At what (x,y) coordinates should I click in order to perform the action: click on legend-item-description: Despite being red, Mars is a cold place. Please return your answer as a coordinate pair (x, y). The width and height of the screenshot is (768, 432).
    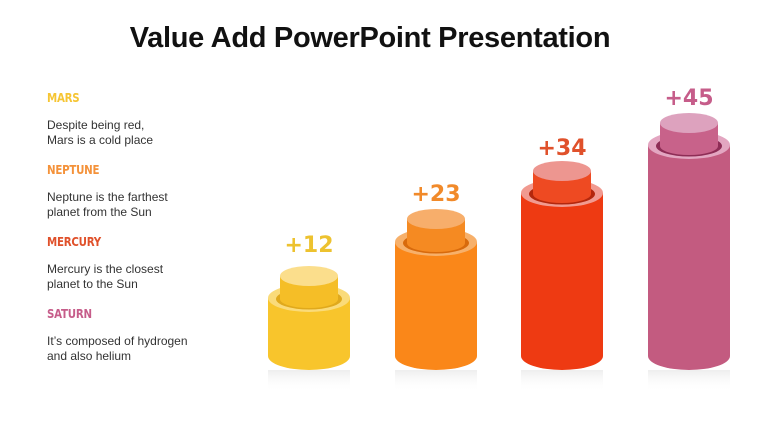
    Looking at the image, I should click on (147, 134).